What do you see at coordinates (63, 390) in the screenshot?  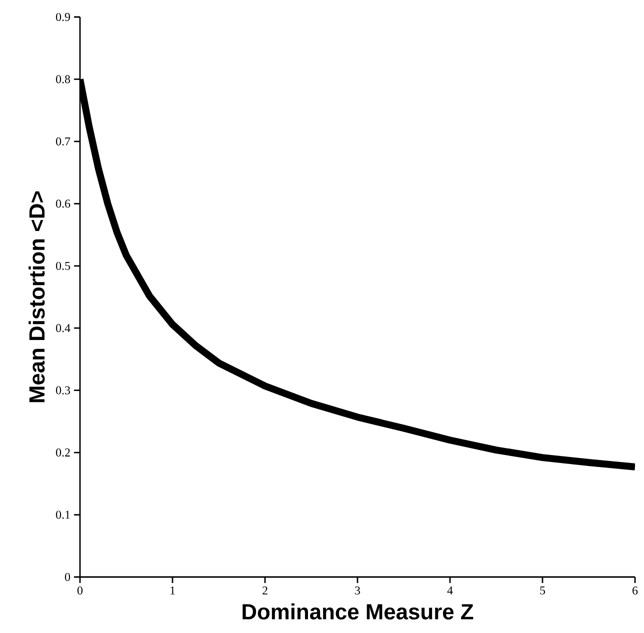 I see `y-tick-label: 0.3` at bounding box center [63, 390].